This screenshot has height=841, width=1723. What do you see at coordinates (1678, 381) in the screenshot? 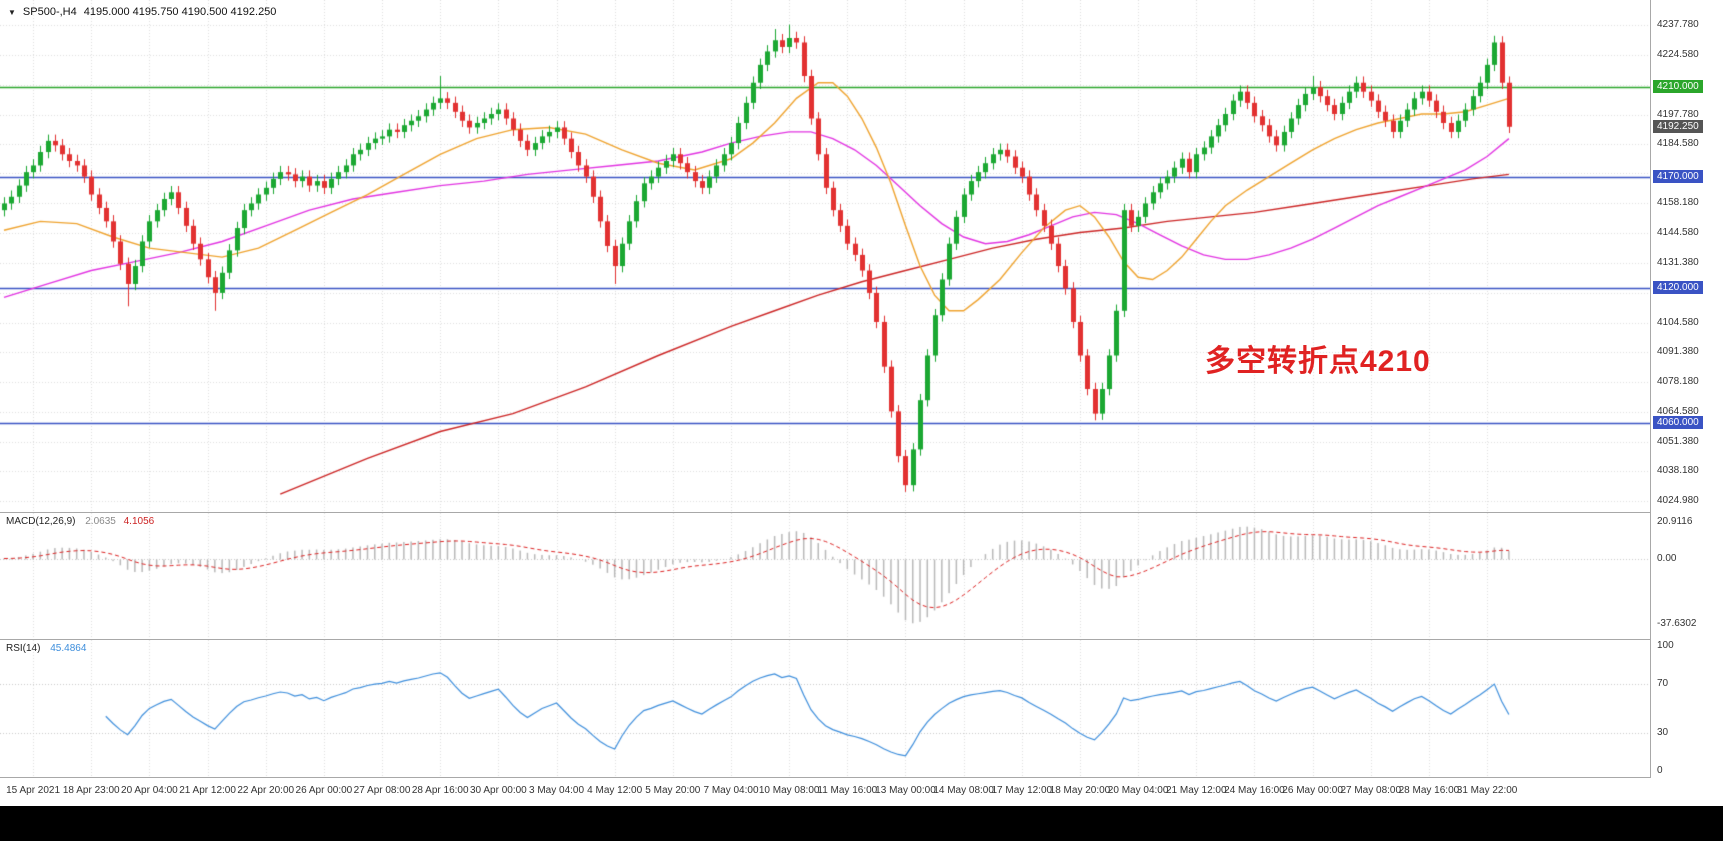
I see `price-tick-label: 4078.180` at bounding box center [1678, 381].